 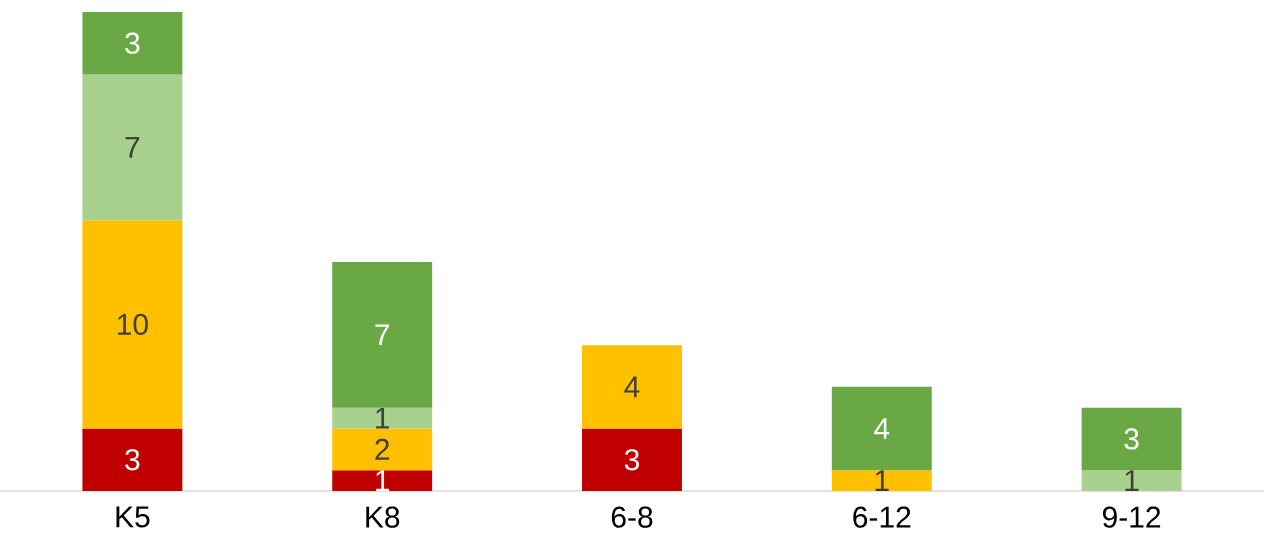 What do you see at coordinates (1131, 517) in the screenshot?
I see `x-tick-label: 9-12` at bounding box center [1131, 517].